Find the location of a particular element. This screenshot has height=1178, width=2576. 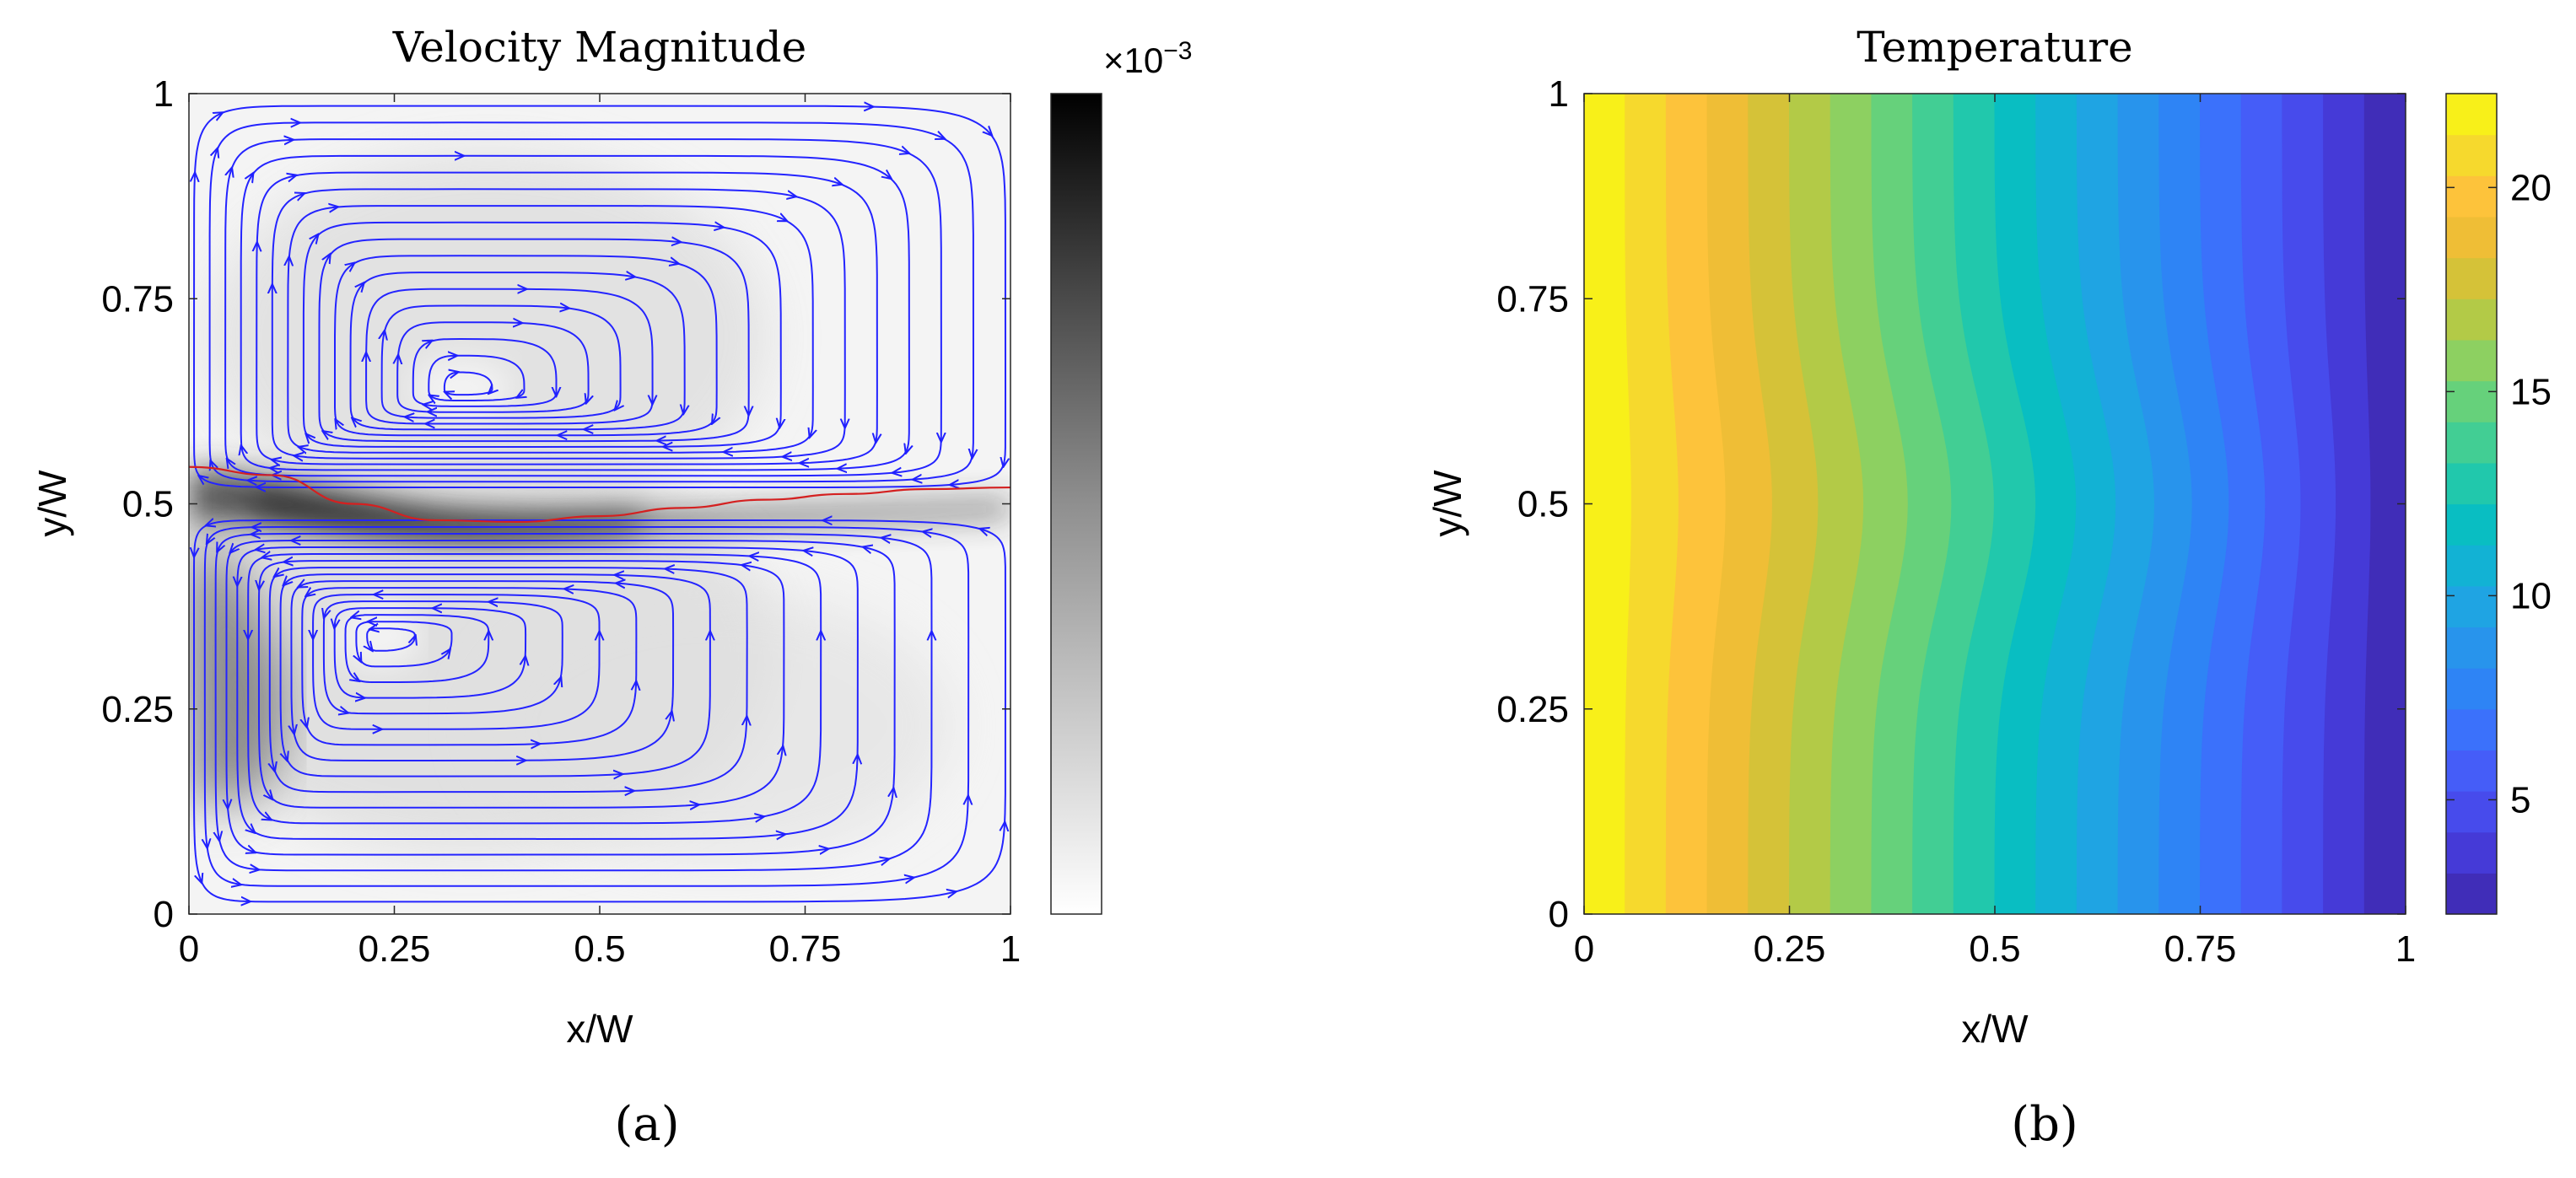

colorbar: 0.511.52 ×10⁻³ is located at coordinates (1121, 476).